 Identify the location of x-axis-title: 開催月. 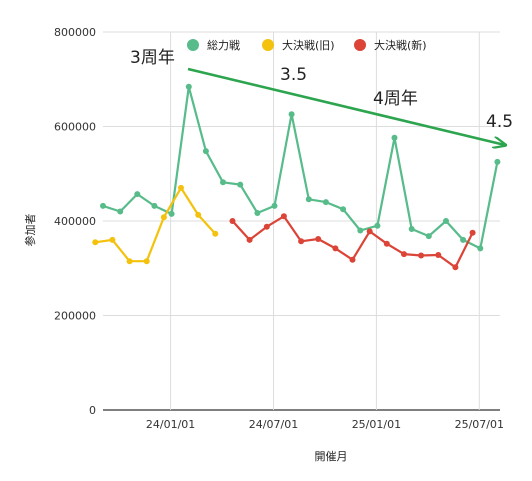
(331, 456).